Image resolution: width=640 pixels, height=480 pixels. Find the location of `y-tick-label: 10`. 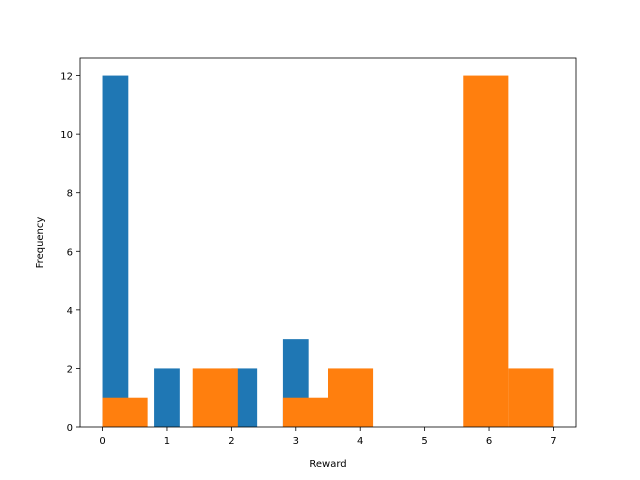

y-tick-label: 10 is located at coordinates (66, 135).